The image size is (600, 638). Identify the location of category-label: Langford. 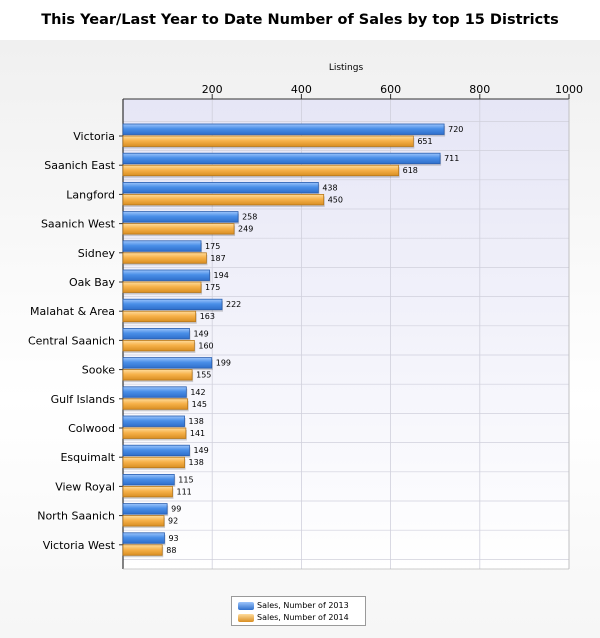
(90, 194).